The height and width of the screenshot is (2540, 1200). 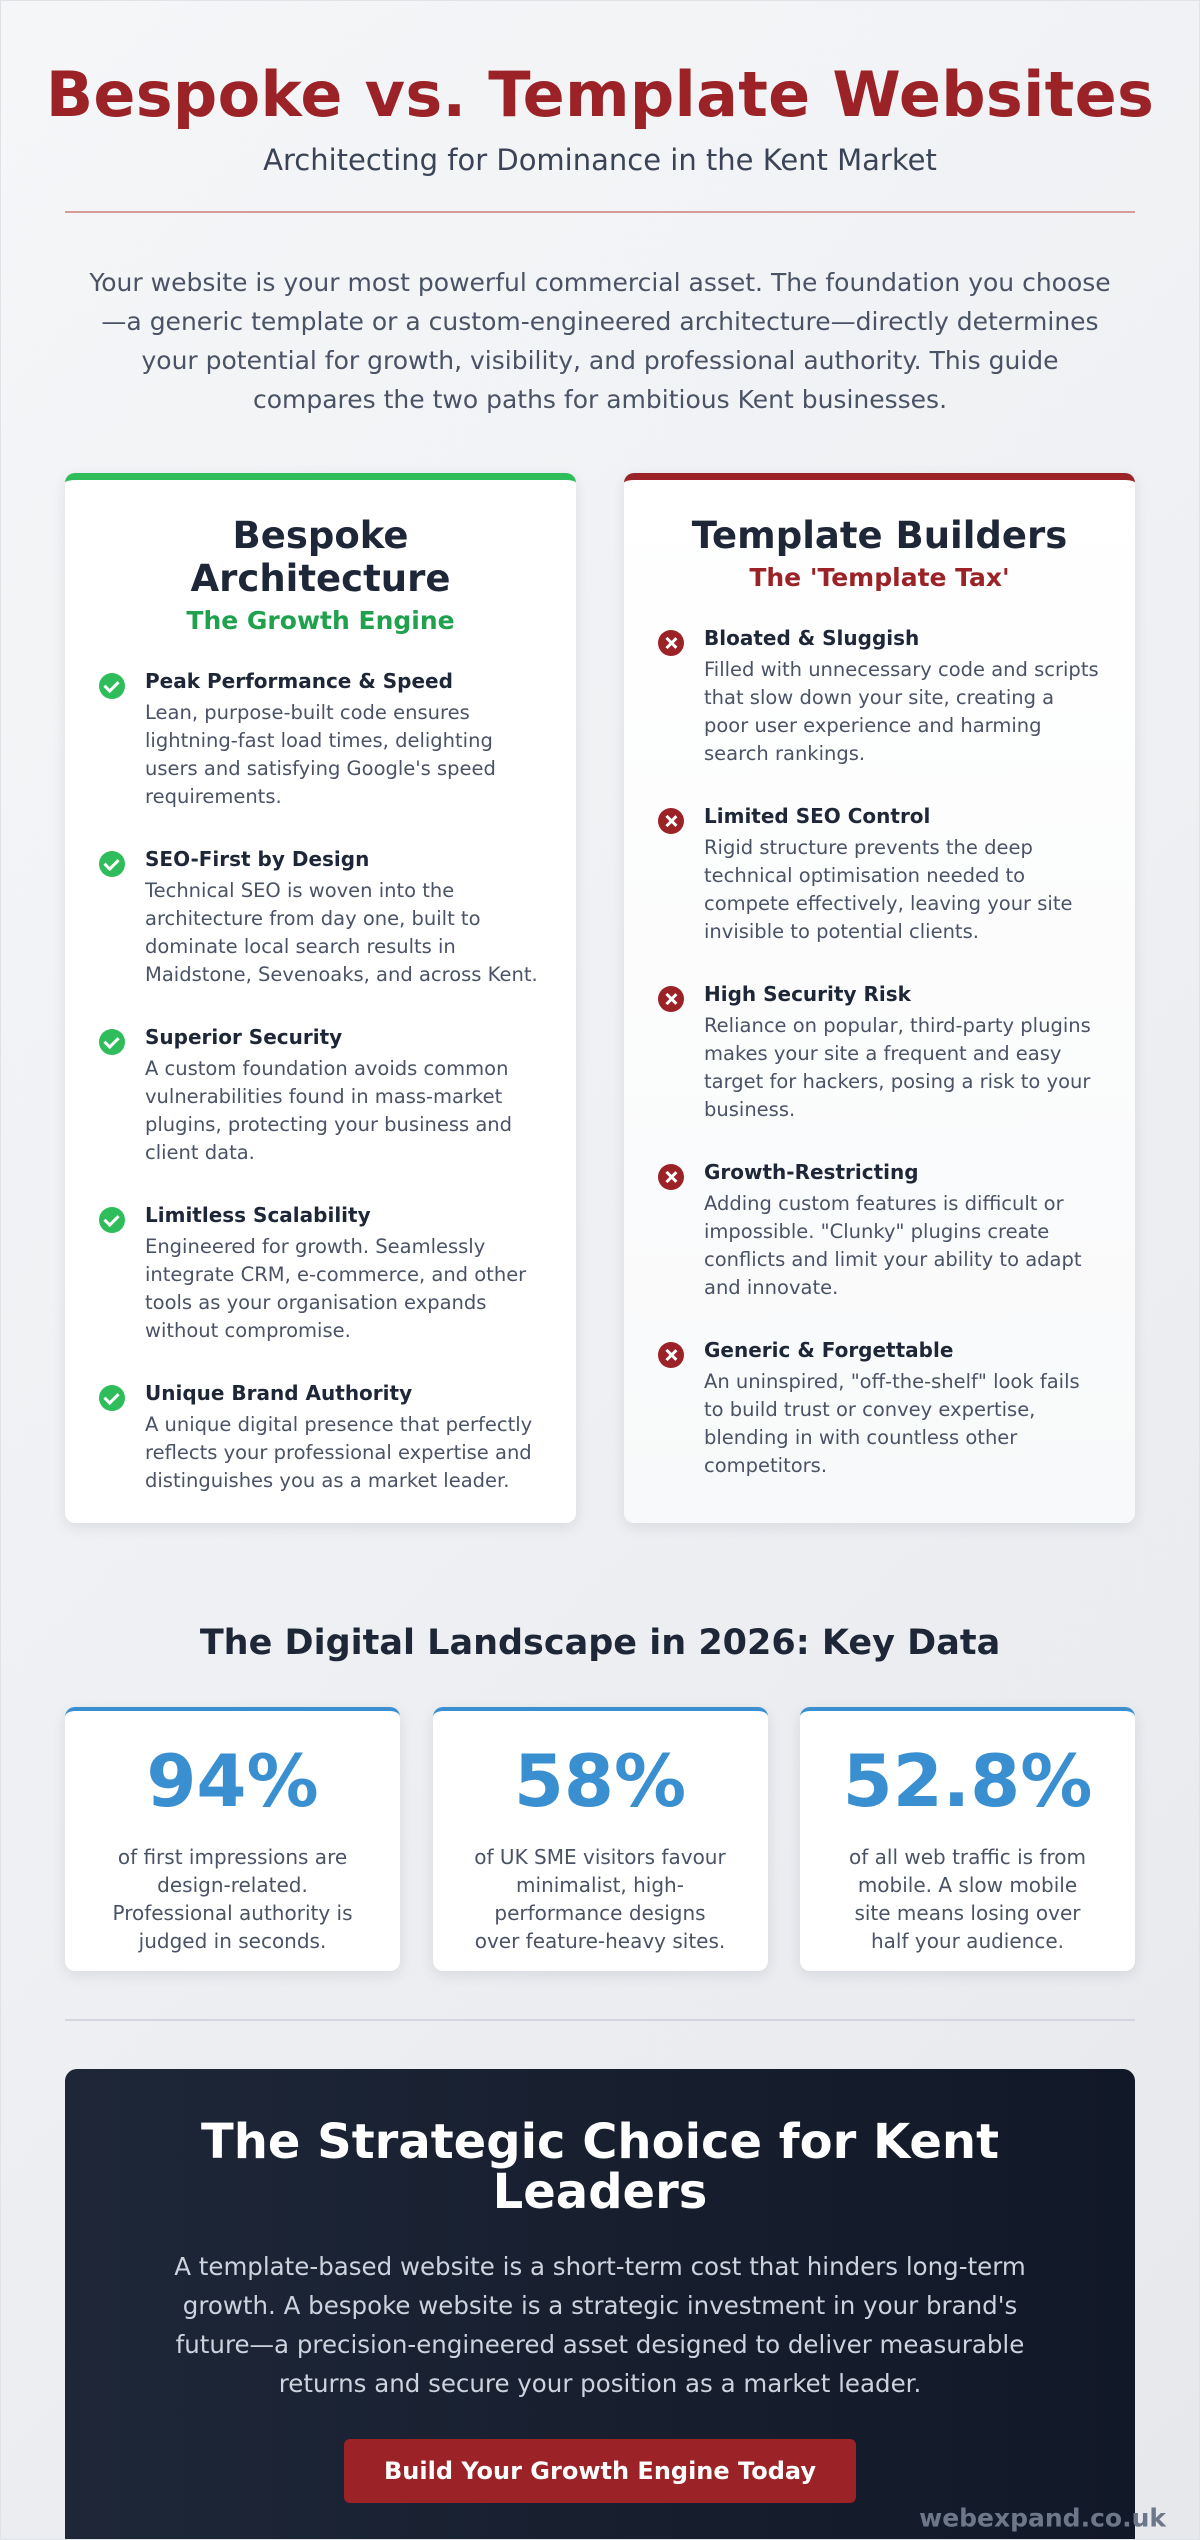 I want to click on data-section-title: The Digital Landscape in 2026: Key Data, so click(x=600, y=1643).